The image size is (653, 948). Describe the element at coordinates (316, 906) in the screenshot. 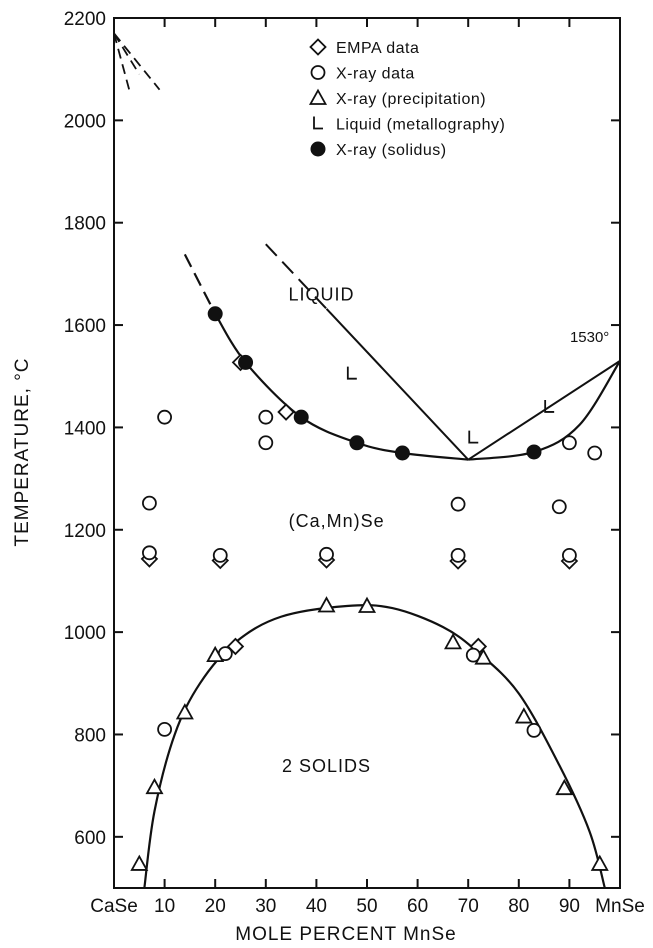

I see `x-tick-label: 40` at that location.